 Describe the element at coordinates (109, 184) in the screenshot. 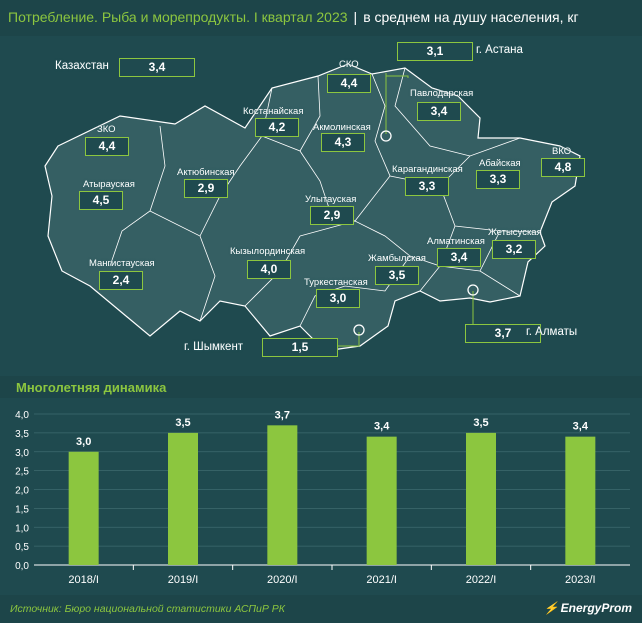

I see `region-atyrau-label: Атырауская` at that location.